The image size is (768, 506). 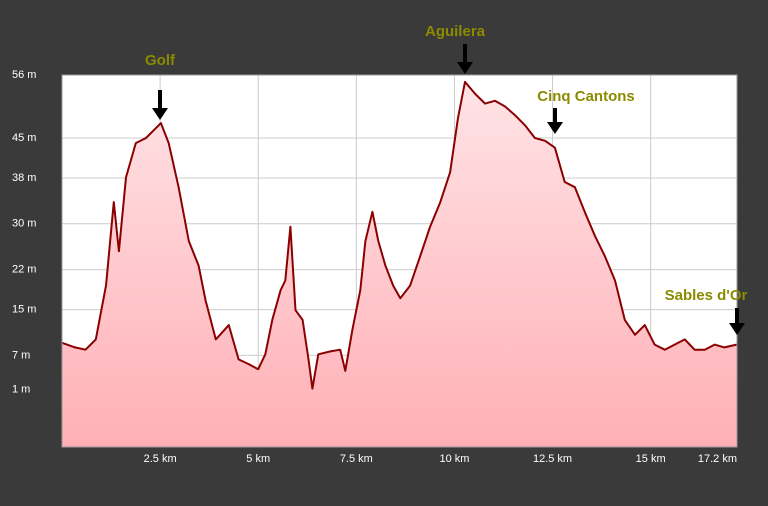 What do you see at coordinates (160, 60) in the screenshot?
I see `annotation: Golf` at bounding box center [160, 60].